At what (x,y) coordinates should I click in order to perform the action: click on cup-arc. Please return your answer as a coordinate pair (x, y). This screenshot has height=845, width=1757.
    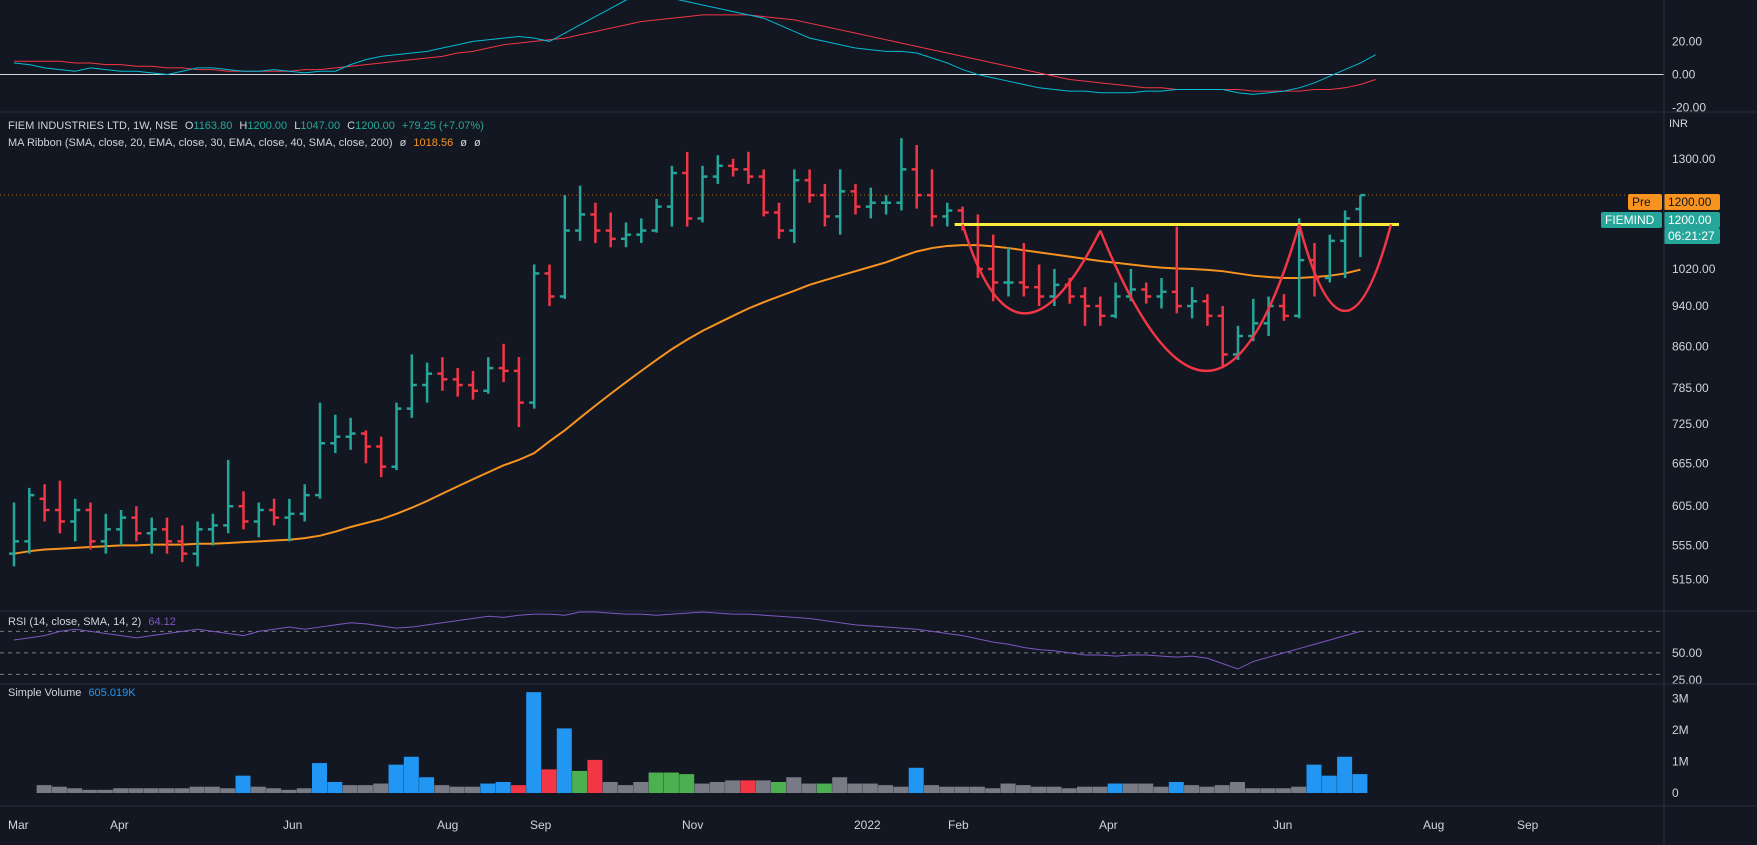
    Looking at the image, I should click on (1200, 298).